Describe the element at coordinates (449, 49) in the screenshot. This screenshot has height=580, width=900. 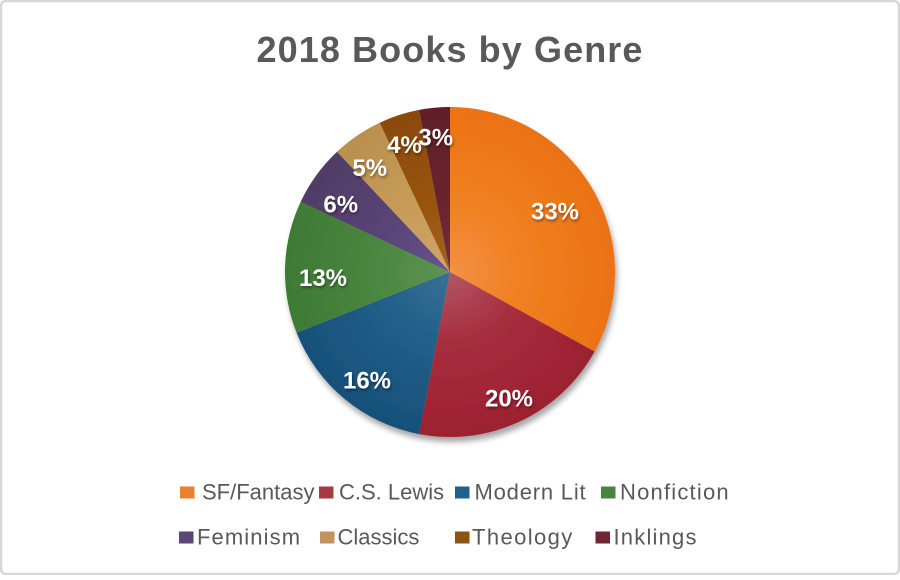
I see `svg-text: 2018 Books by Genre` at that location.